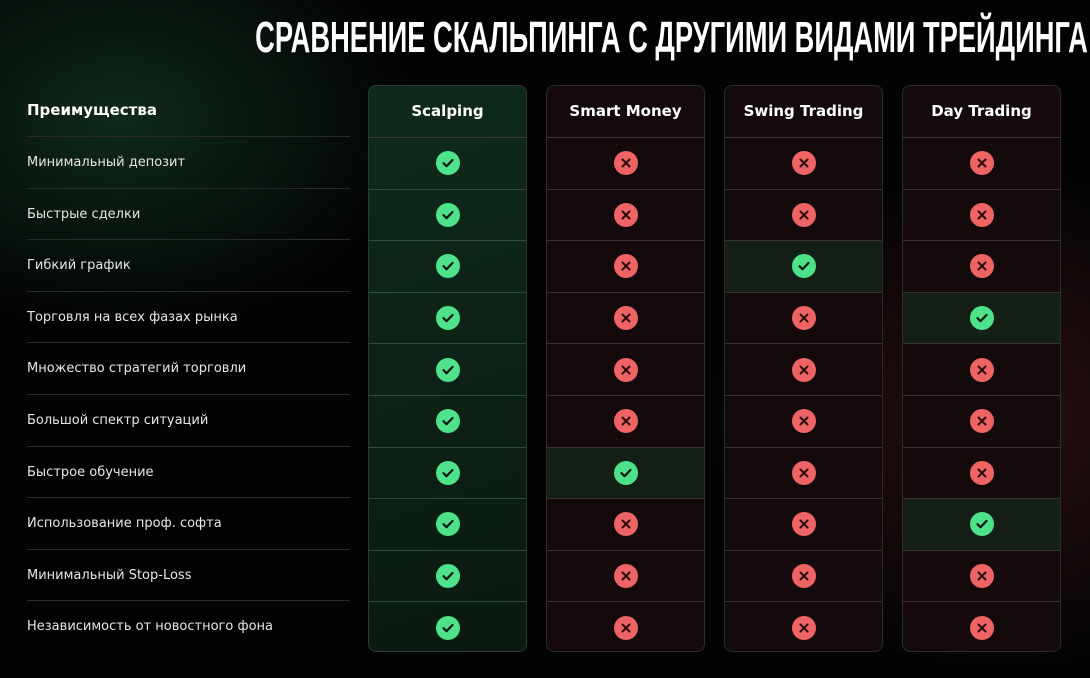 The image size is (1090, 678). What do you see at coordinates (188, 215) in the screenshot?
I see `advantage-label: Быстрые сделки` at bounding box center [188, 215].